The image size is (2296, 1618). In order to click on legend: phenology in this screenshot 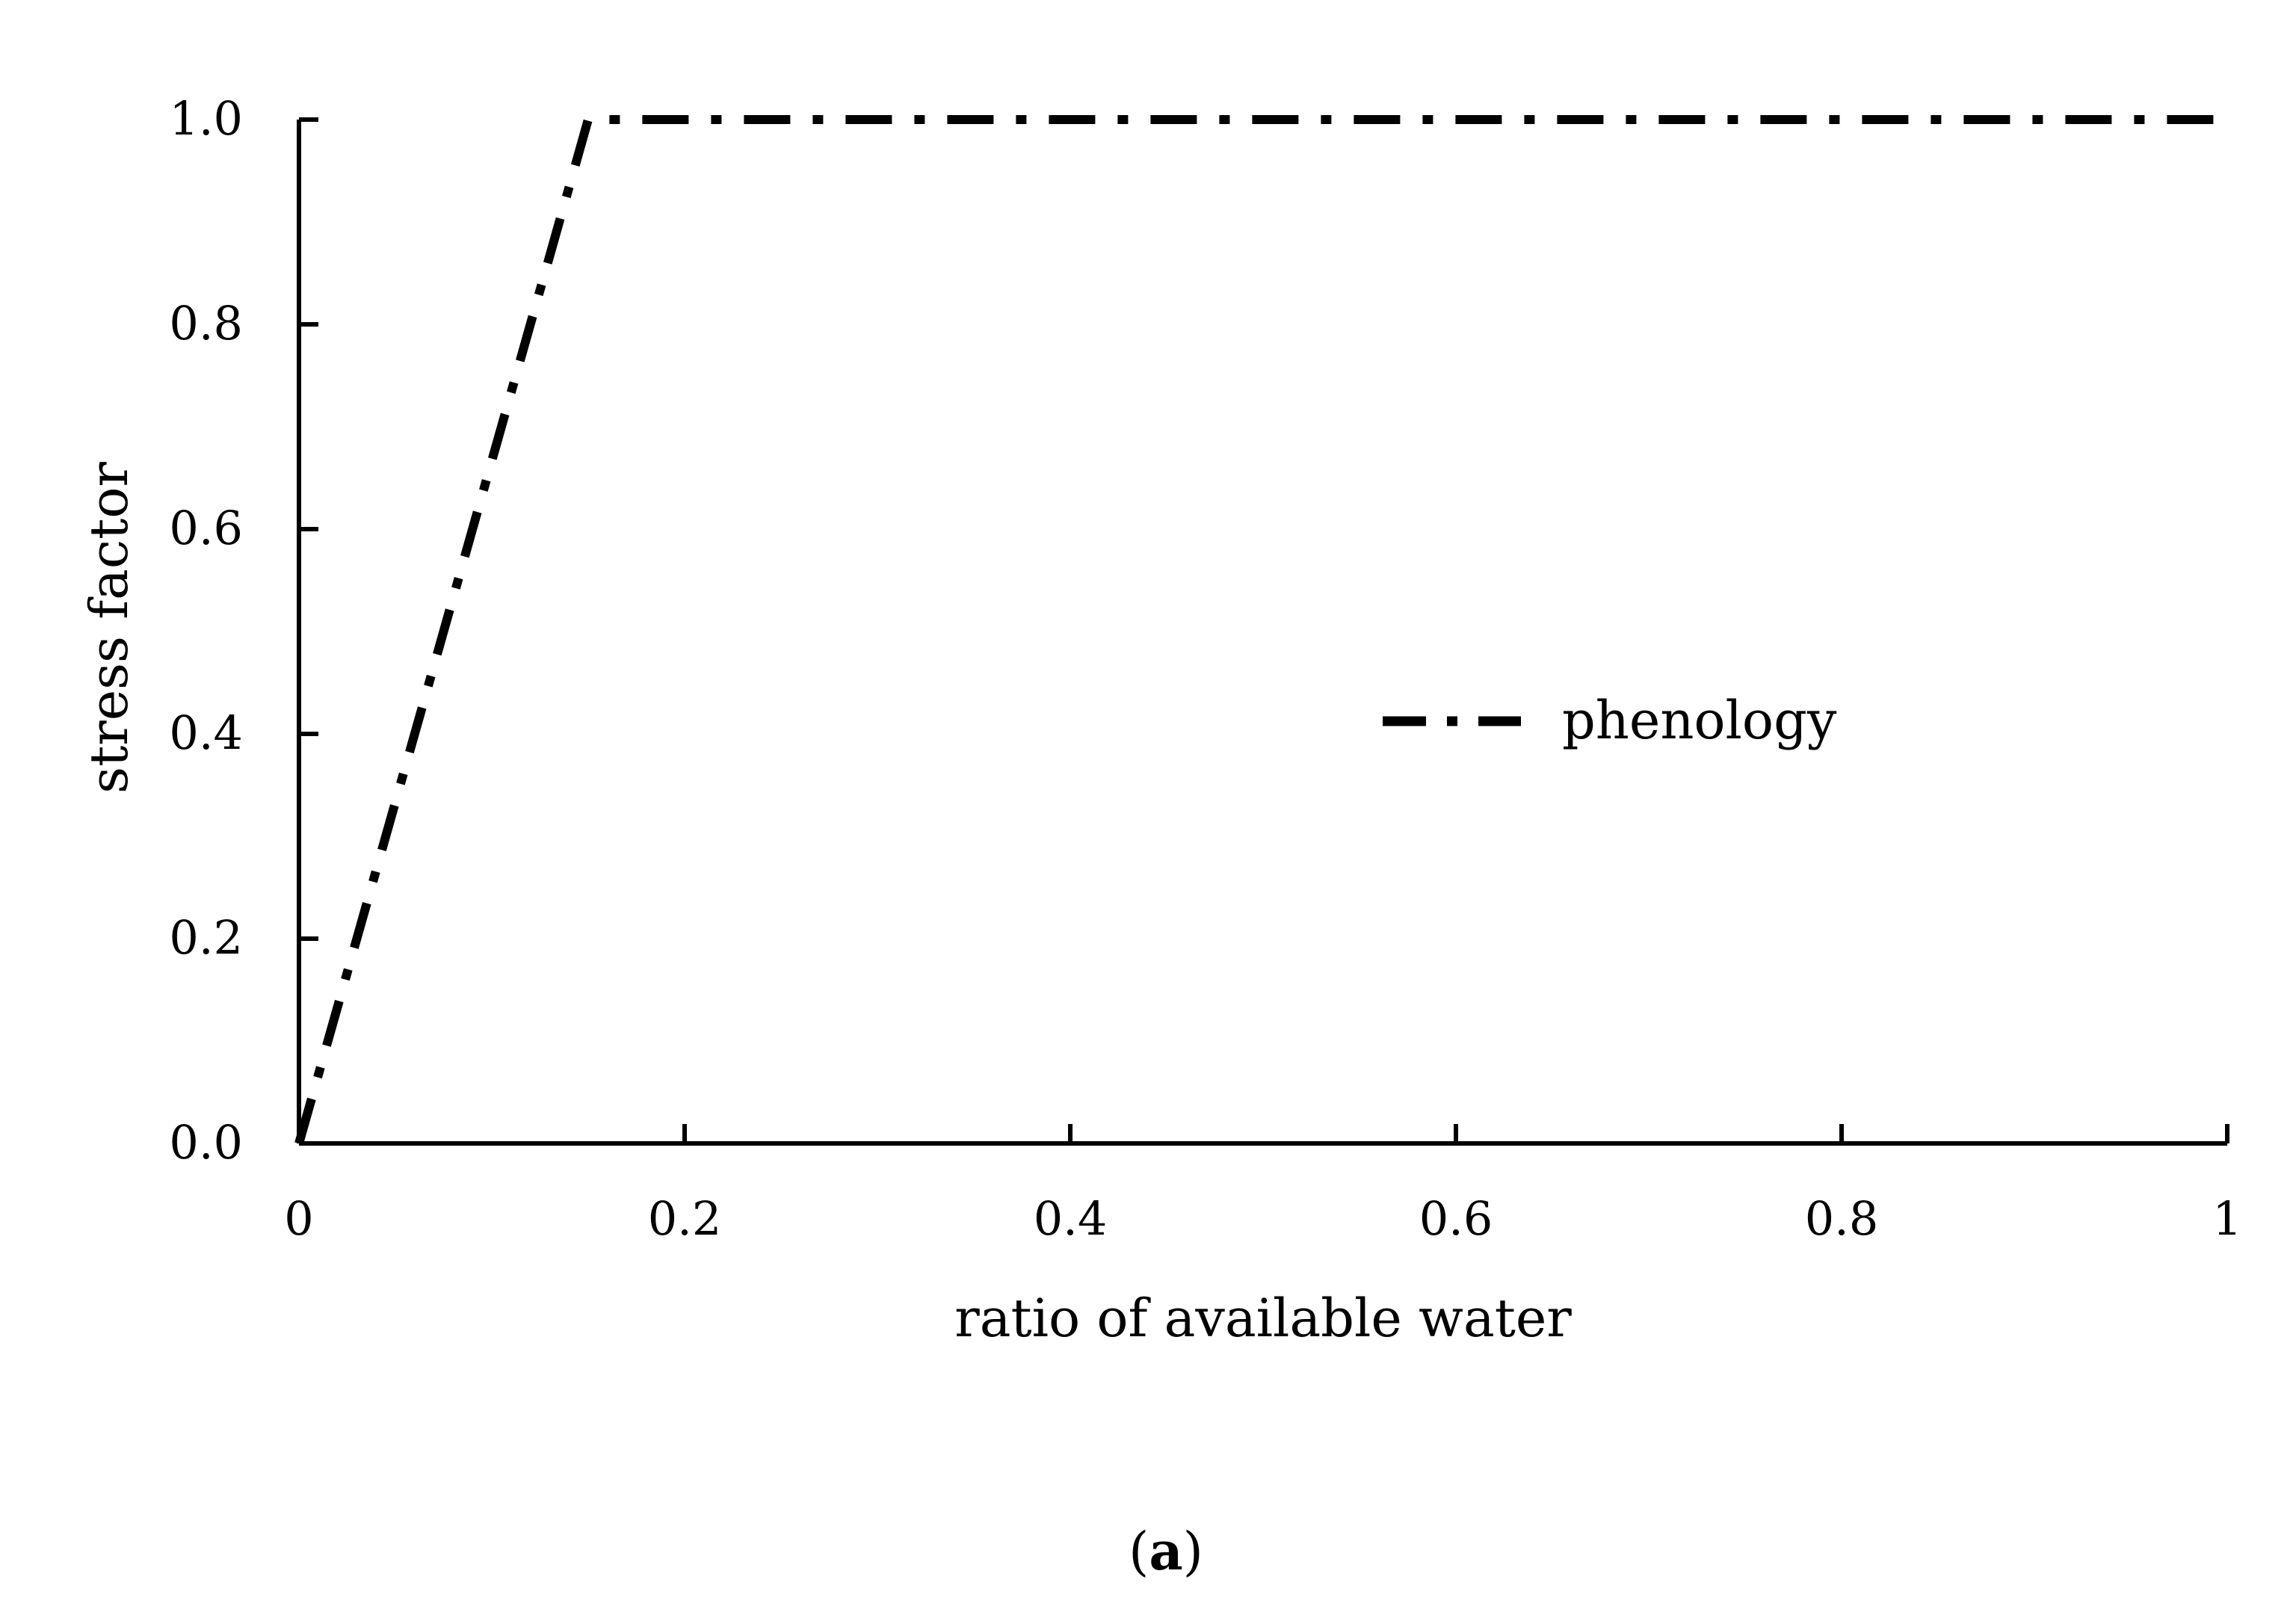, I will do `click(1610, 720)`.